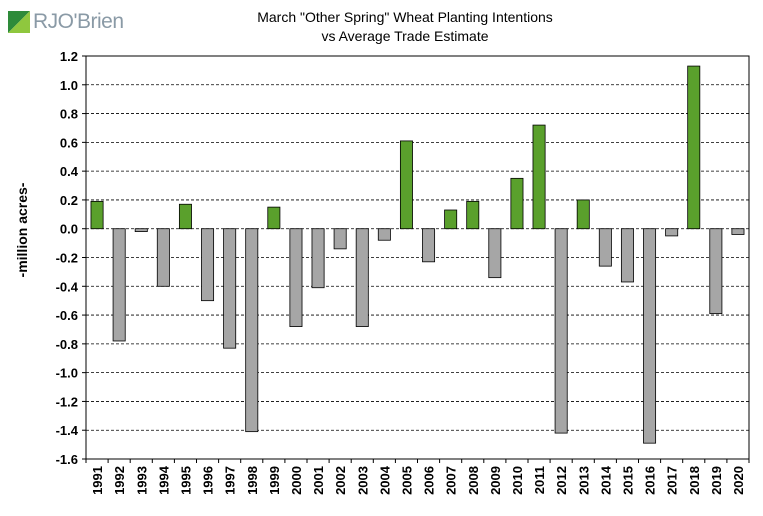 The height and width of the screenshot is (516, 763). Describe the element at coordinates (97, 480) in the screenshot. I see `x-tick-label: 1991` at that location.